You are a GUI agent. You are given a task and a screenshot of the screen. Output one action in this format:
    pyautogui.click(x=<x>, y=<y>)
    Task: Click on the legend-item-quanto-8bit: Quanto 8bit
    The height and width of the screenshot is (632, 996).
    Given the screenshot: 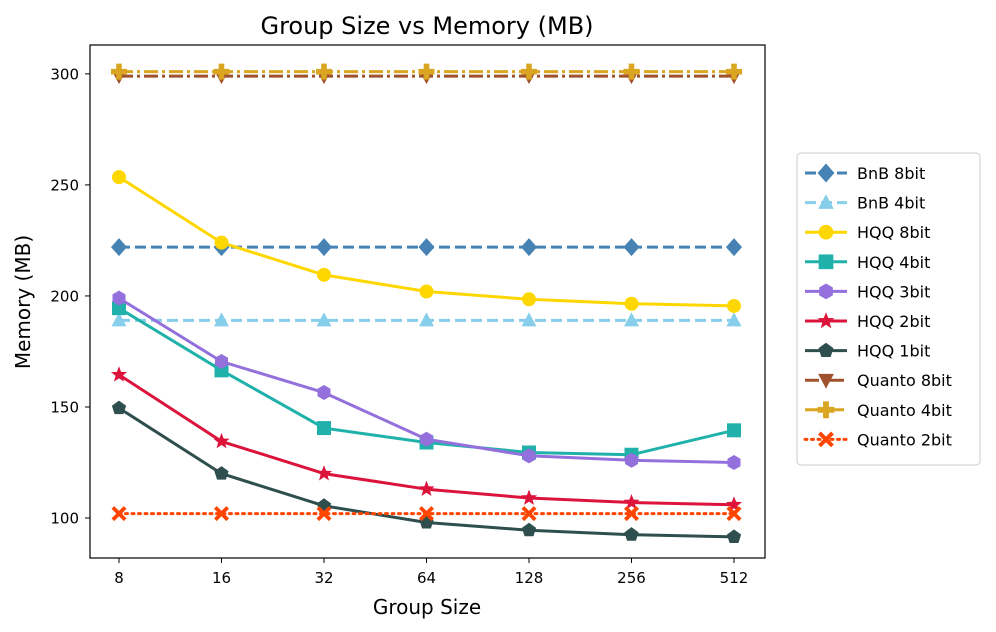 What is the action you would take?
    pyautogui.click(x=878, y=380)
    